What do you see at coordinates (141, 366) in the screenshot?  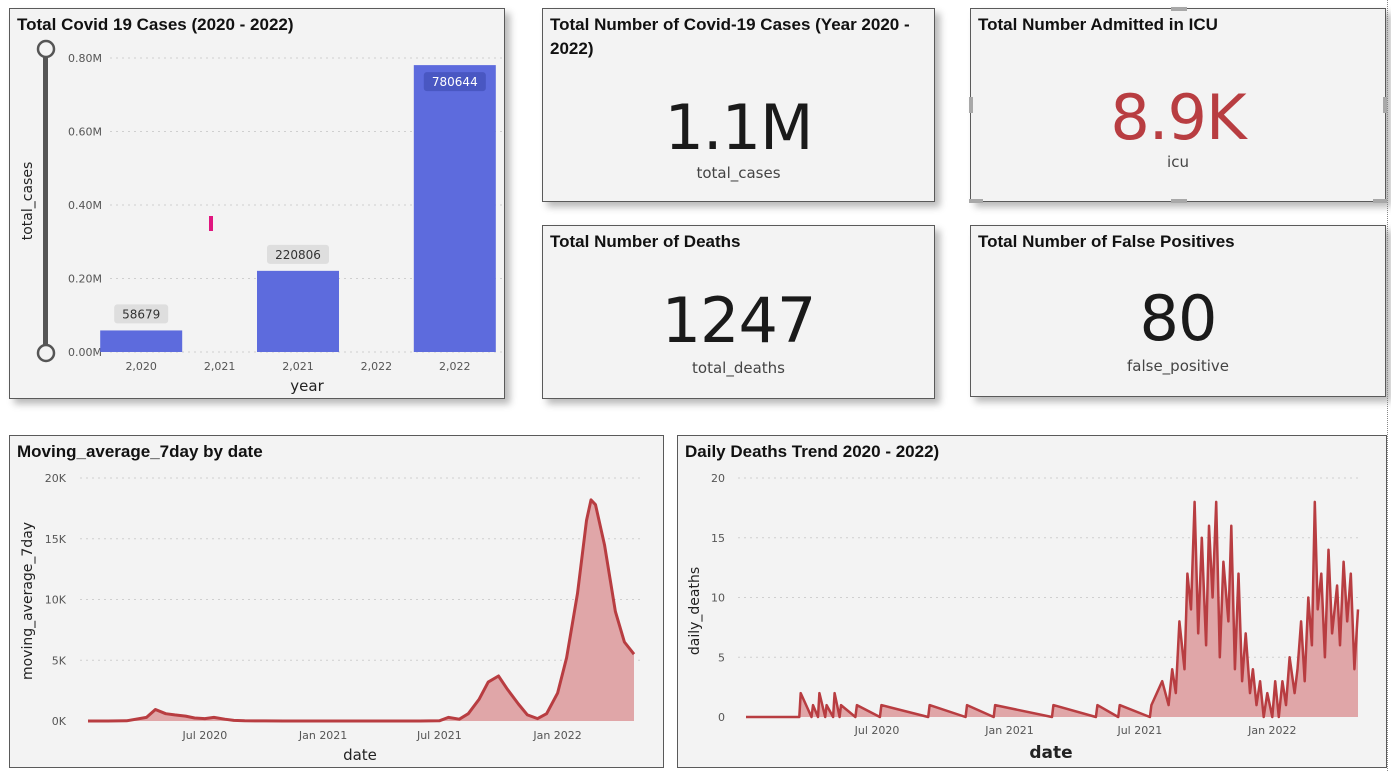 I see `x-tick-label: 2,020` at bounding box center [141, 366].